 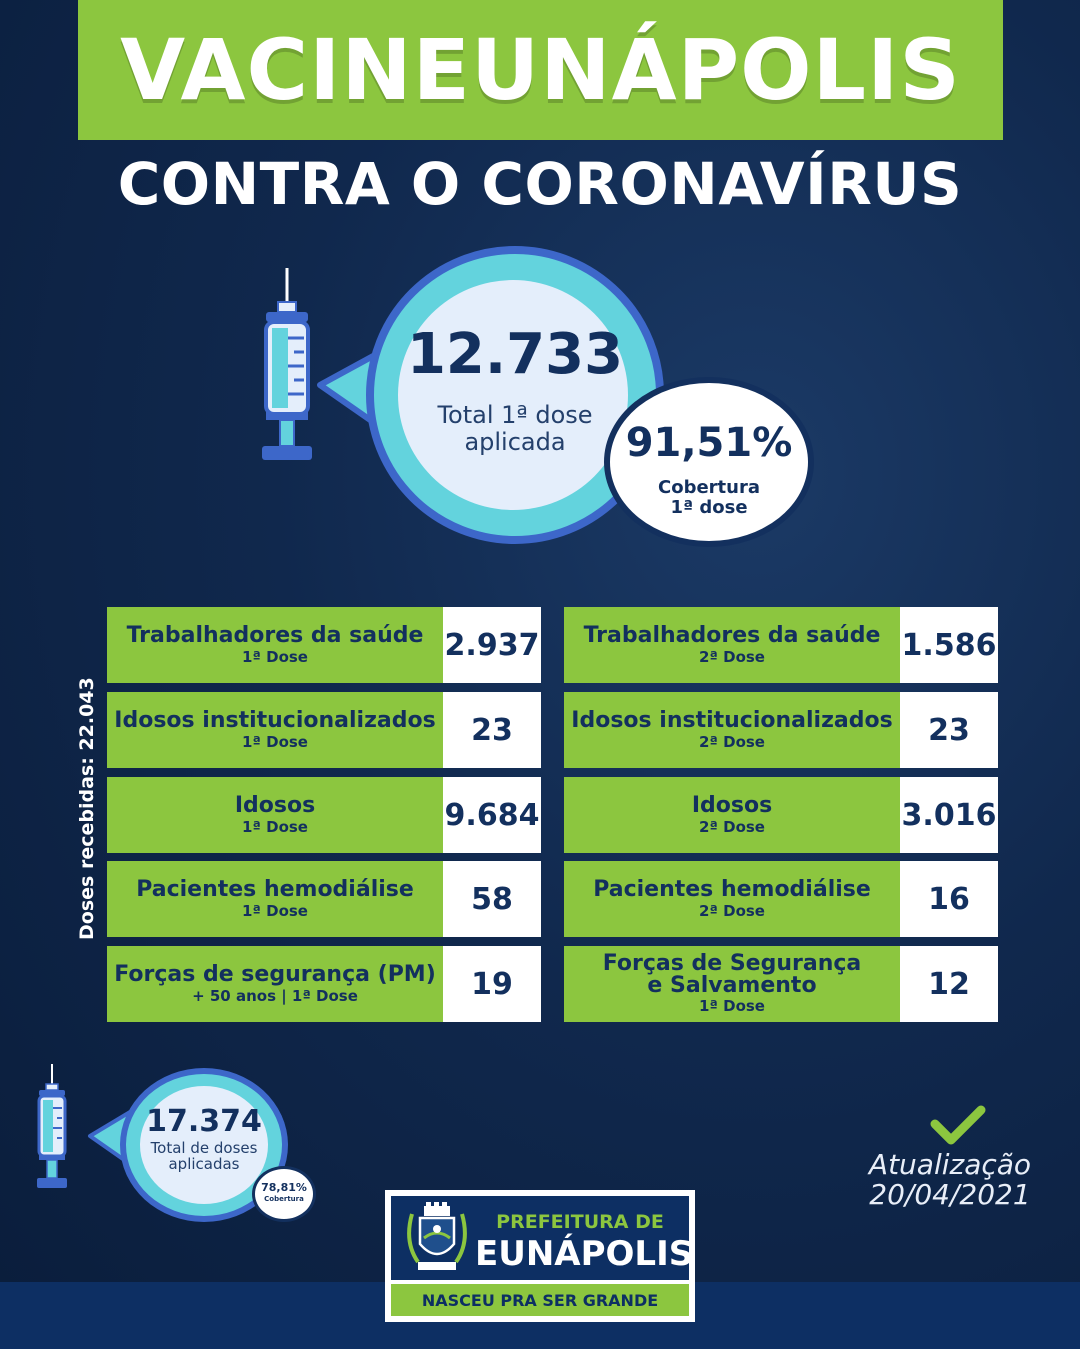 I want to click on row-label: Trabalhadores da saúde 1ª Dose, so click(x=275, y=645).